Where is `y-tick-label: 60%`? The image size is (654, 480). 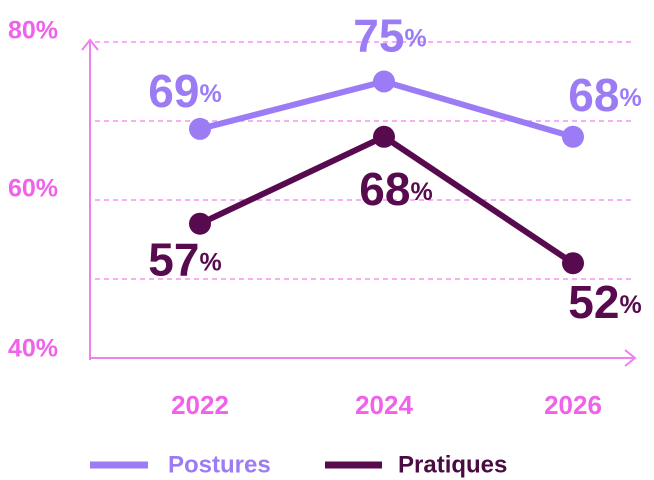 y-tick-label: 60% is located at coordinates (33, 189).